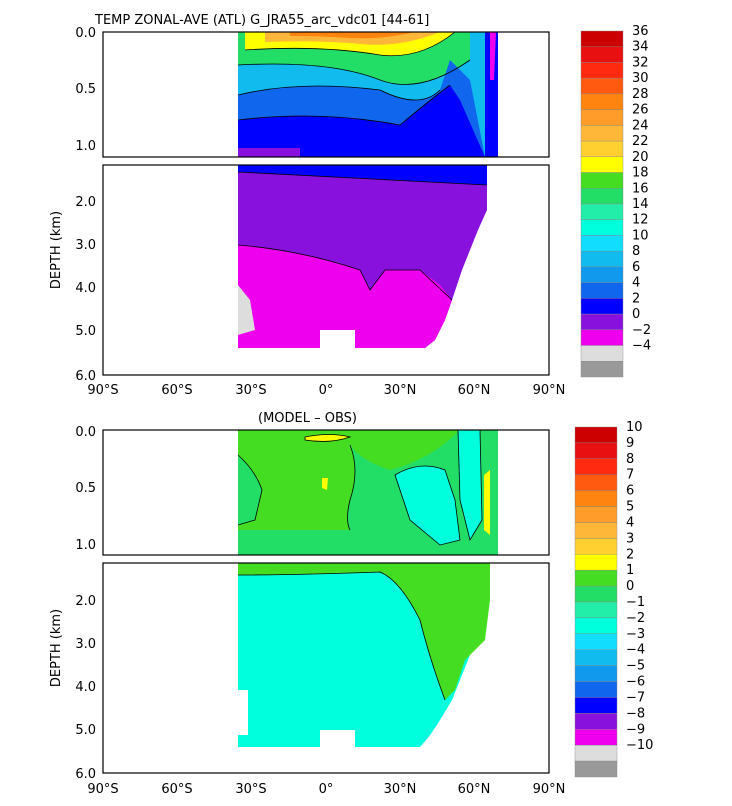 Image resolution: width=732 pixels, height=806 pixels. What do you see at coordinates (85, 644) in the screenshot?
I see `bottom-y-tick-label: 3.0` at bounding box center [85, 644].